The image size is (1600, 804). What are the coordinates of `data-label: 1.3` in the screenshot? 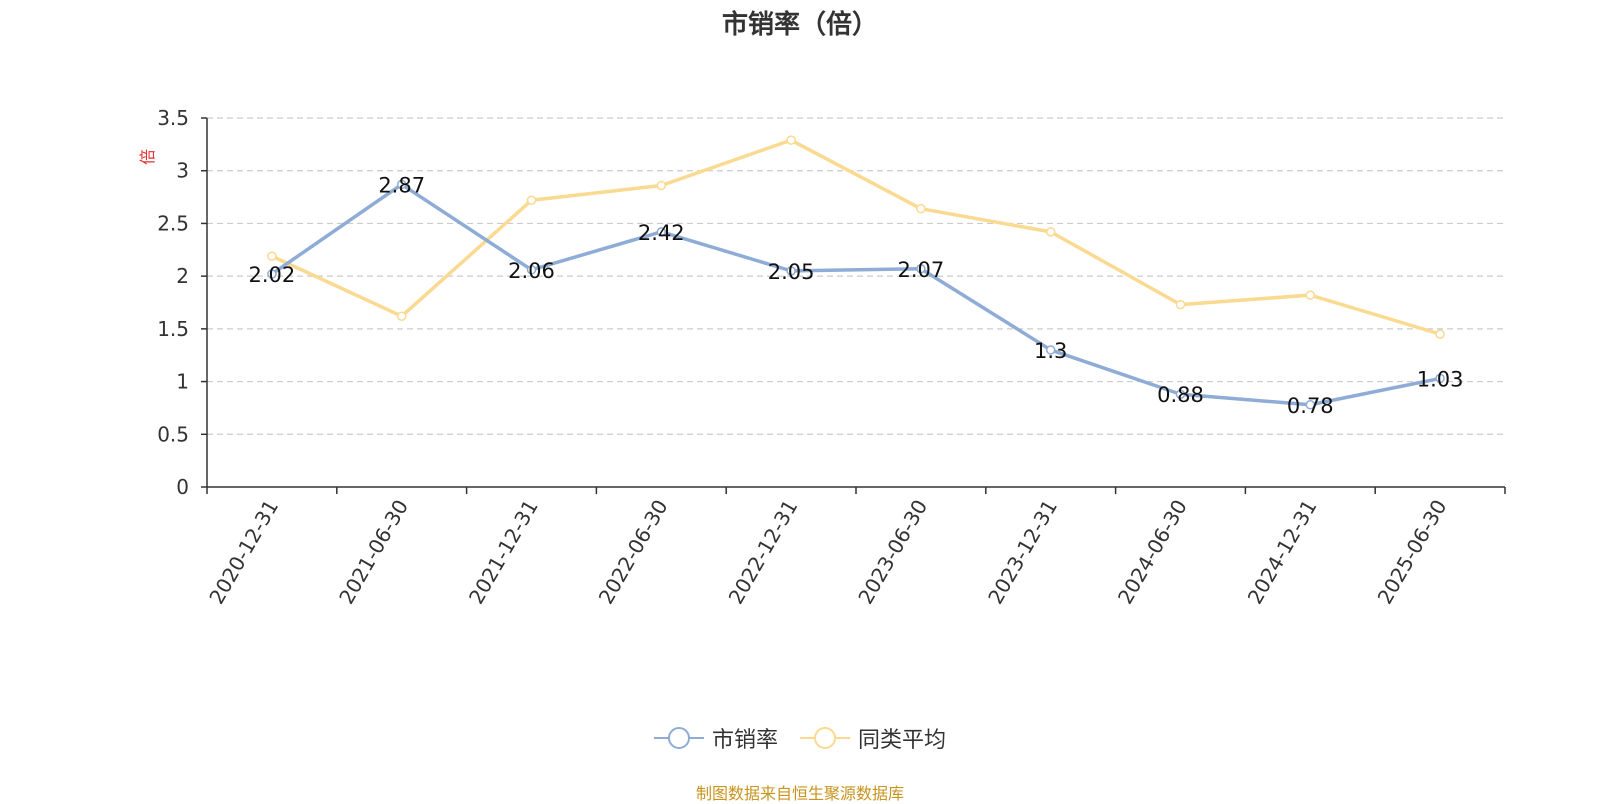 It's located at (1050, 351).